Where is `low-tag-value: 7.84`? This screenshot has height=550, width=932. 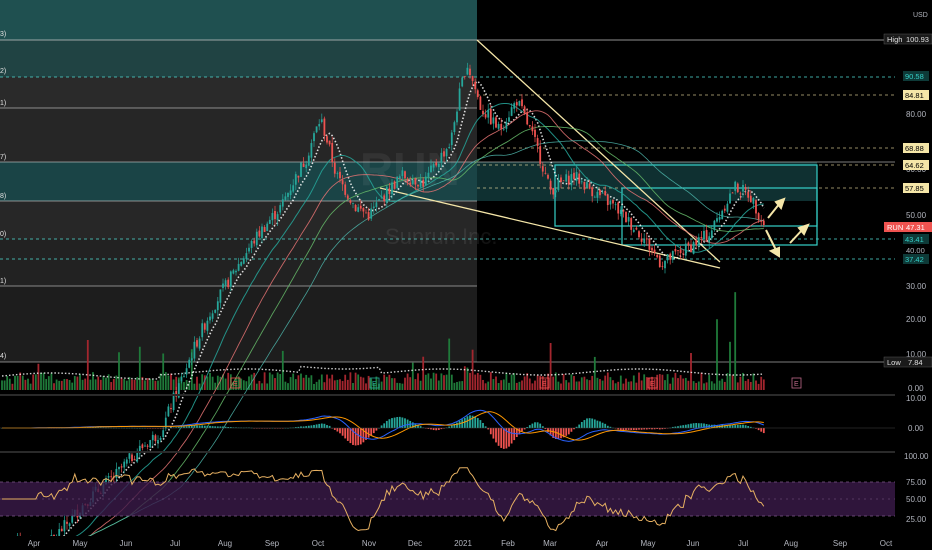
low-tag-value: 7.84 is located at coordinates (915, 362).